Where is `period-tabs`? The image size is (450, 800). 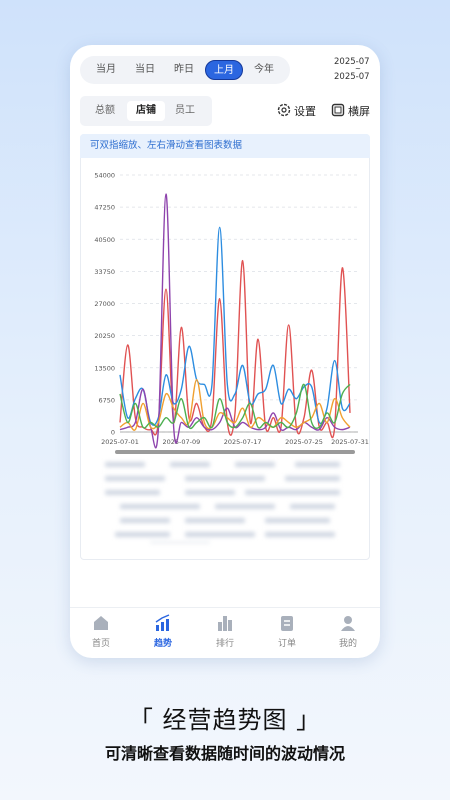 period-tabs is located at coordinates (185, 70).